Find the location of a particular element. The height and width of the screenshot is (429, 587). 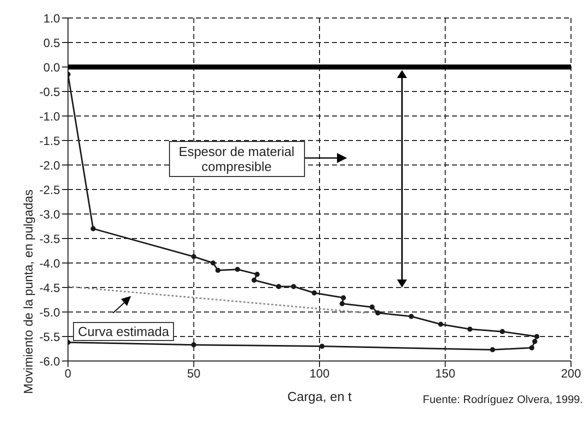

y-tick-label: -2.5 is located at coordinates (49, 189).